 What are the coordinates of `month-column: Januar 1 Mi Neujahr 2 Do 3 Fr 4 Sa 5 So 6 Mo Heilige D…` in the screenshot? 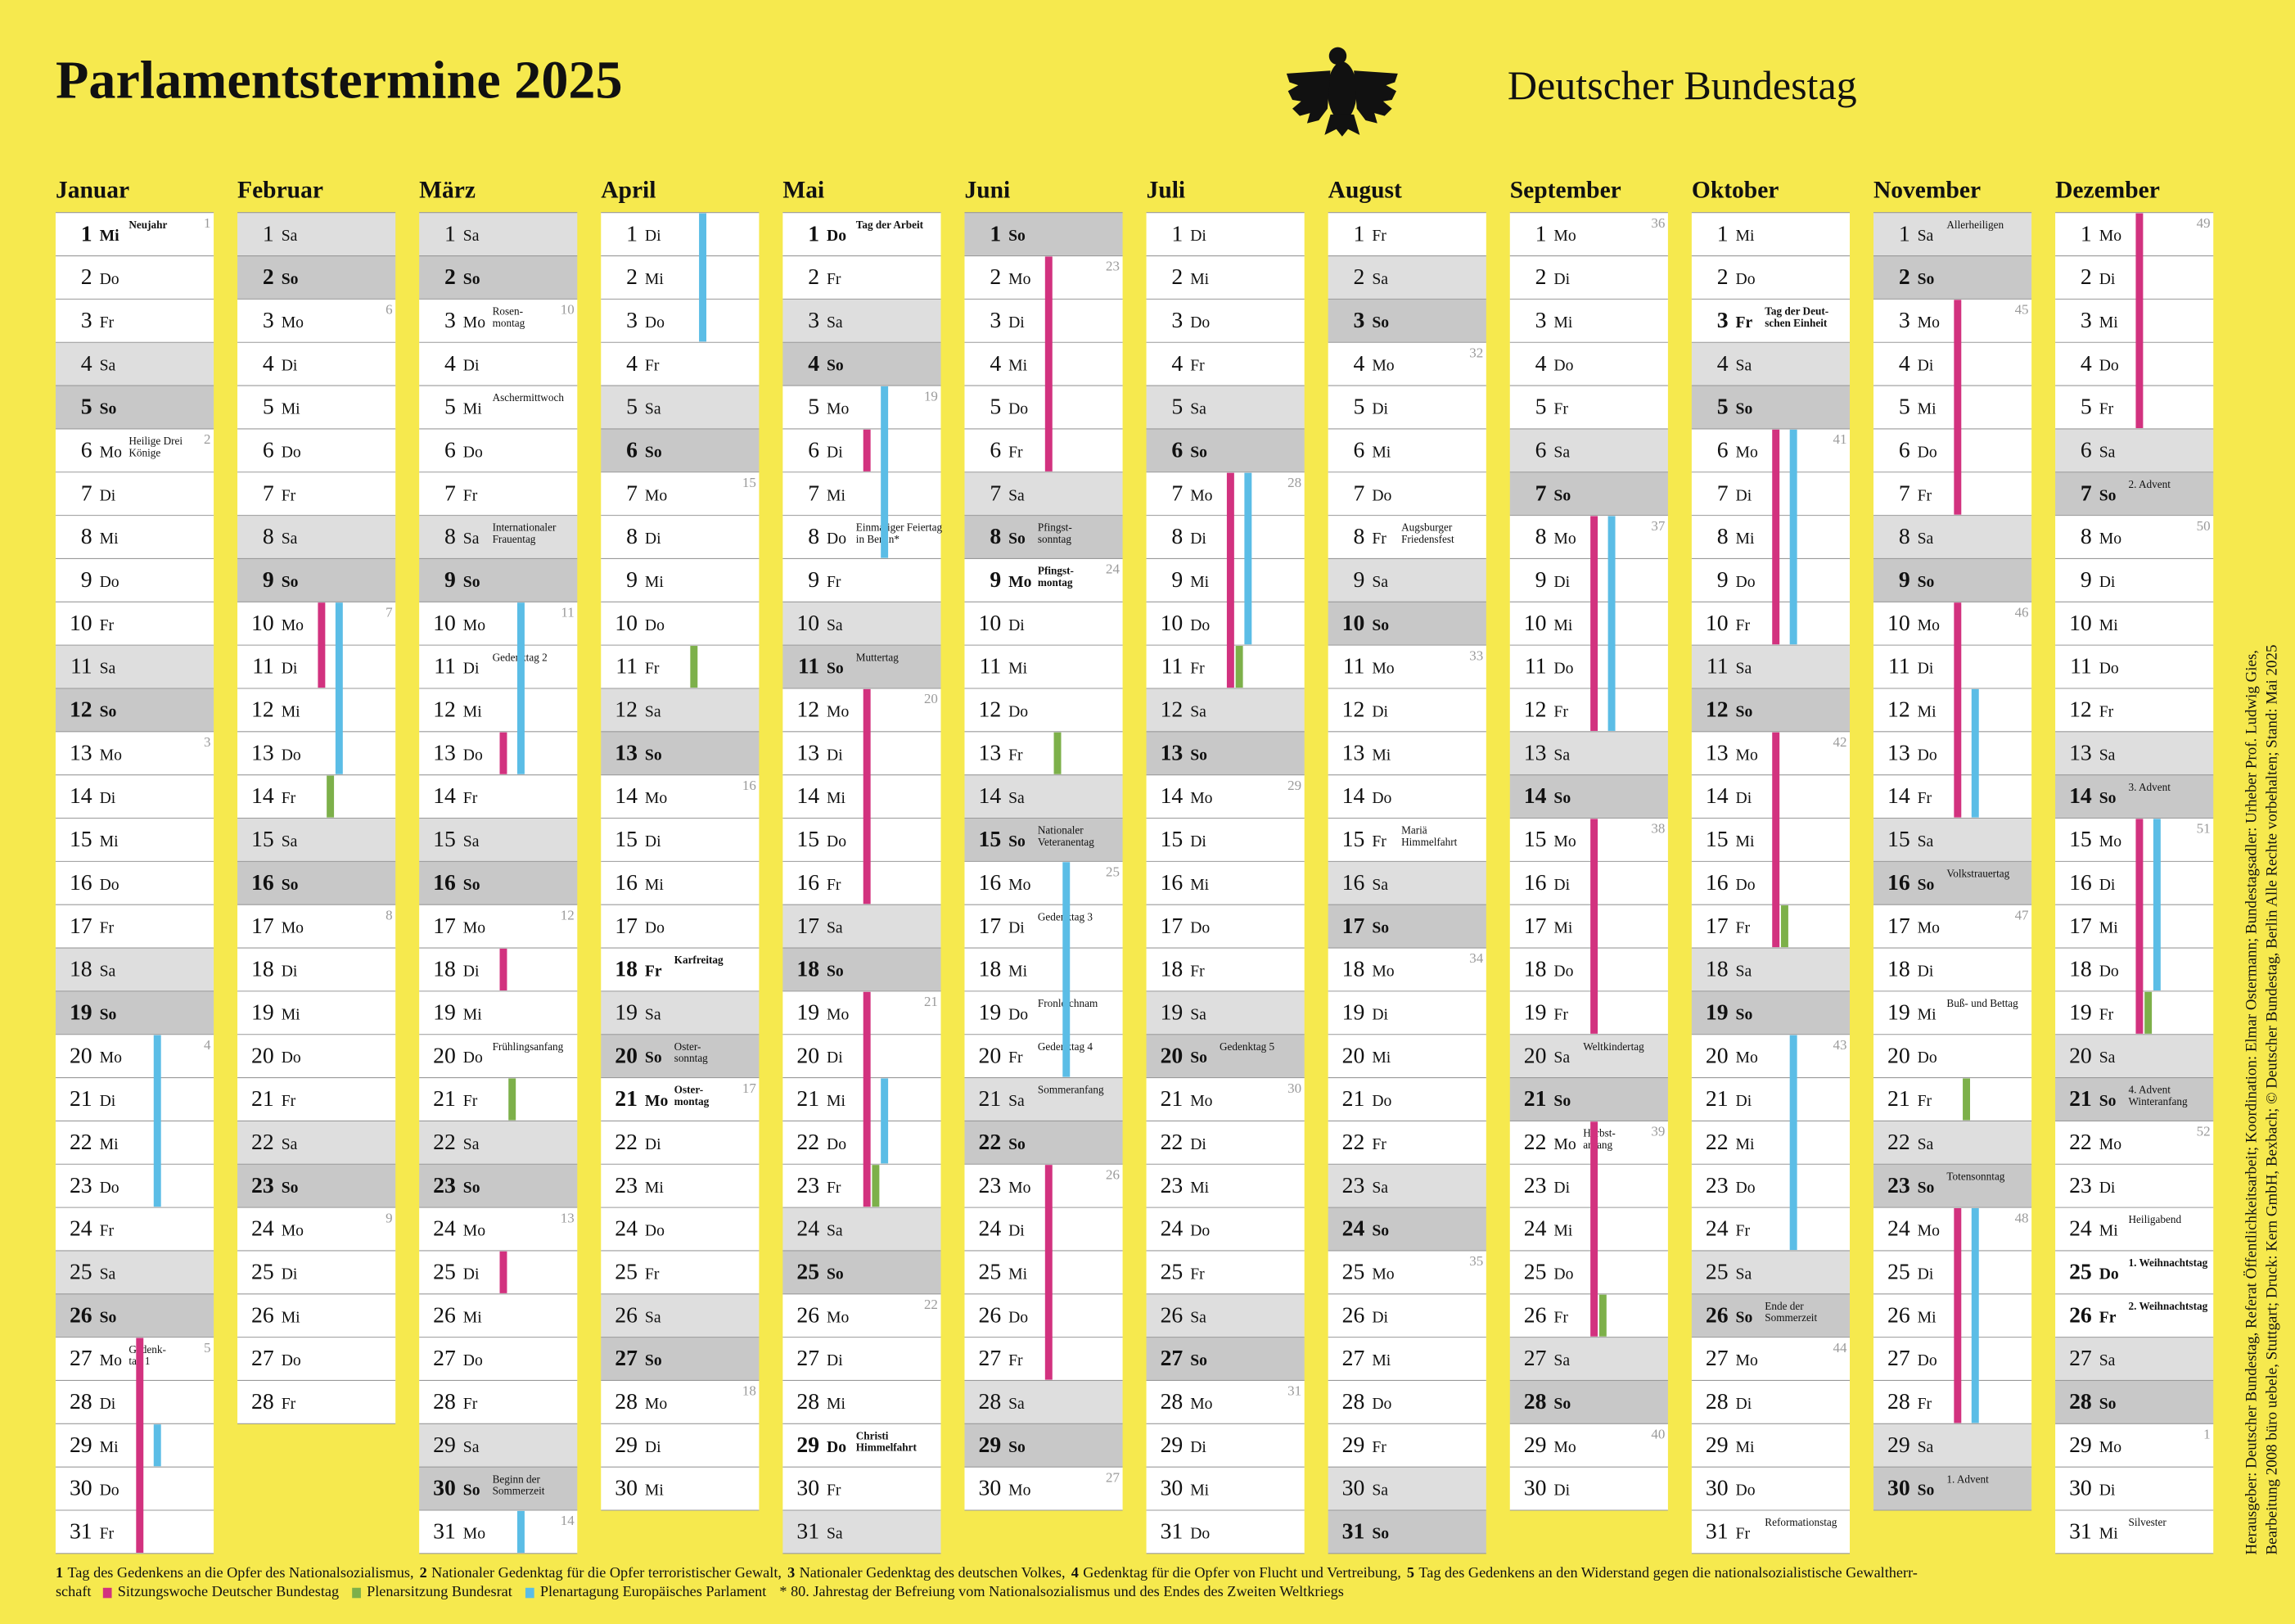 It's located at (135, 866).